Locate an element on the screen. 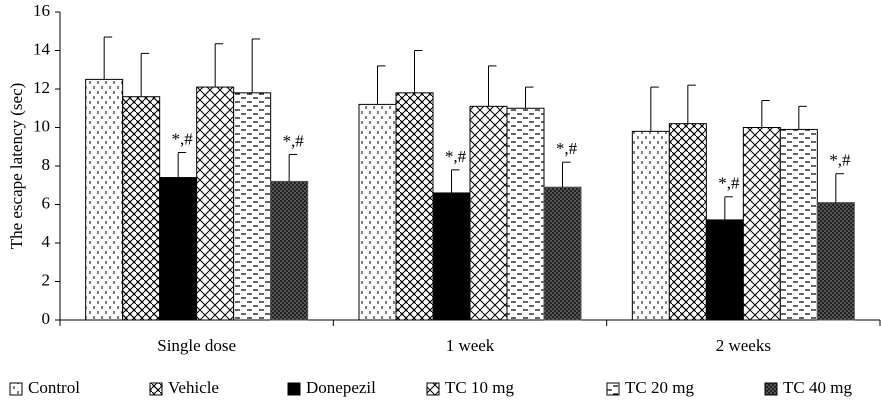 The height and width of the screenshot is (404, 881). legend-label: Control is located at coordinates (54, 387).